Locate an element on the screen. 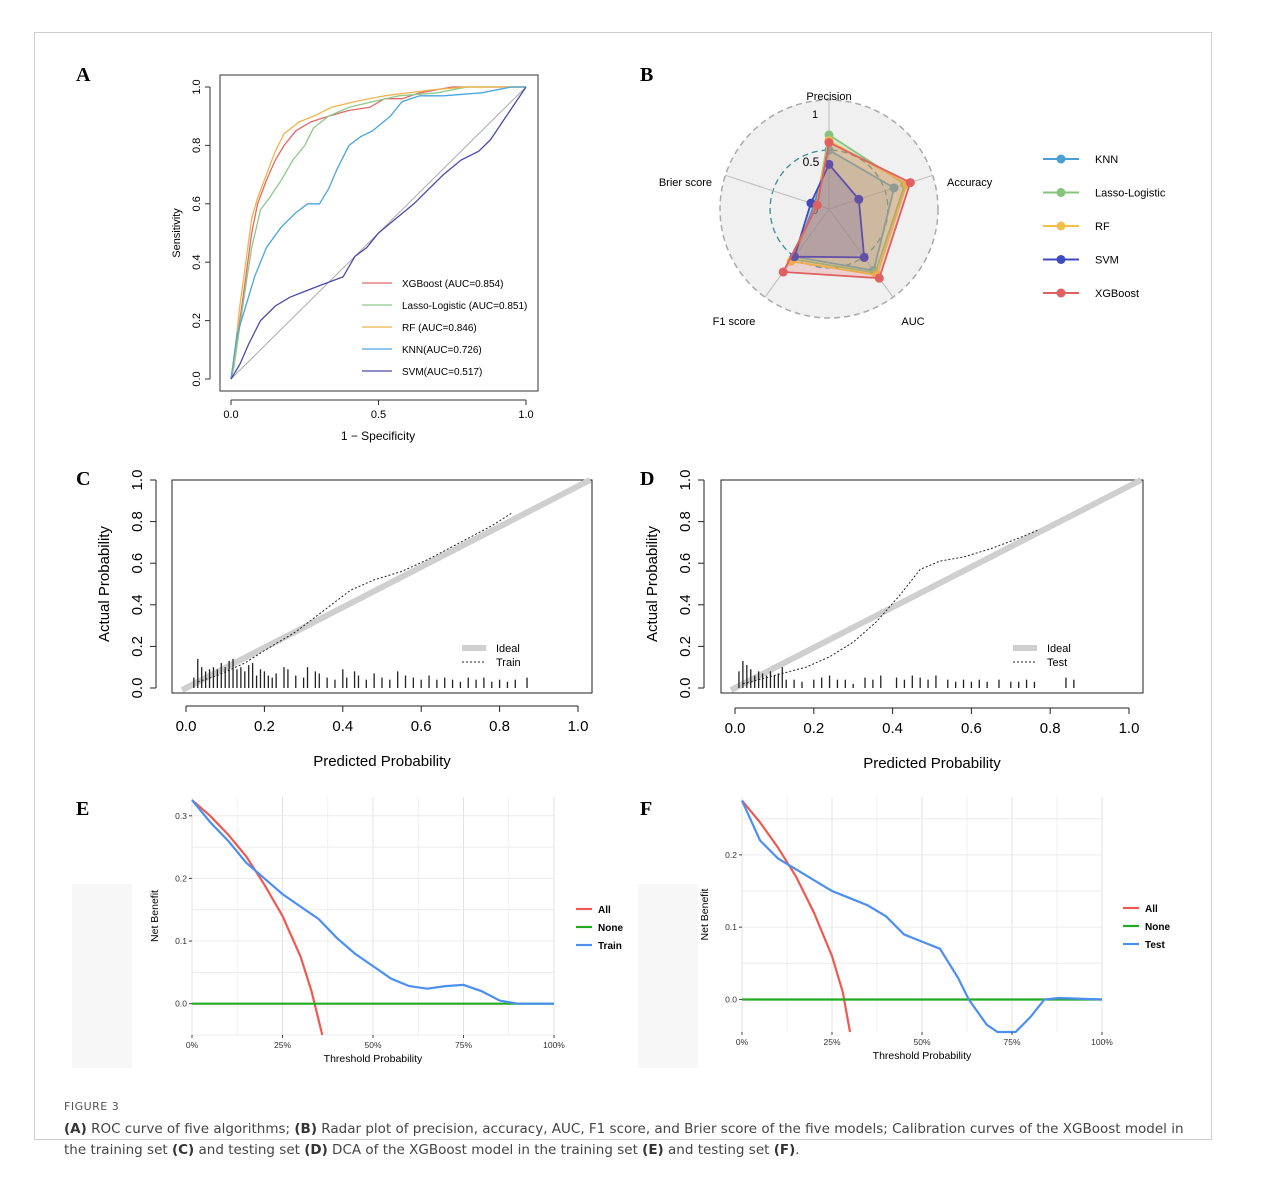 This screenshot has height=1183, width=1269. roc-x-tick-label: 0.5 is located at coordinates (378, 415).